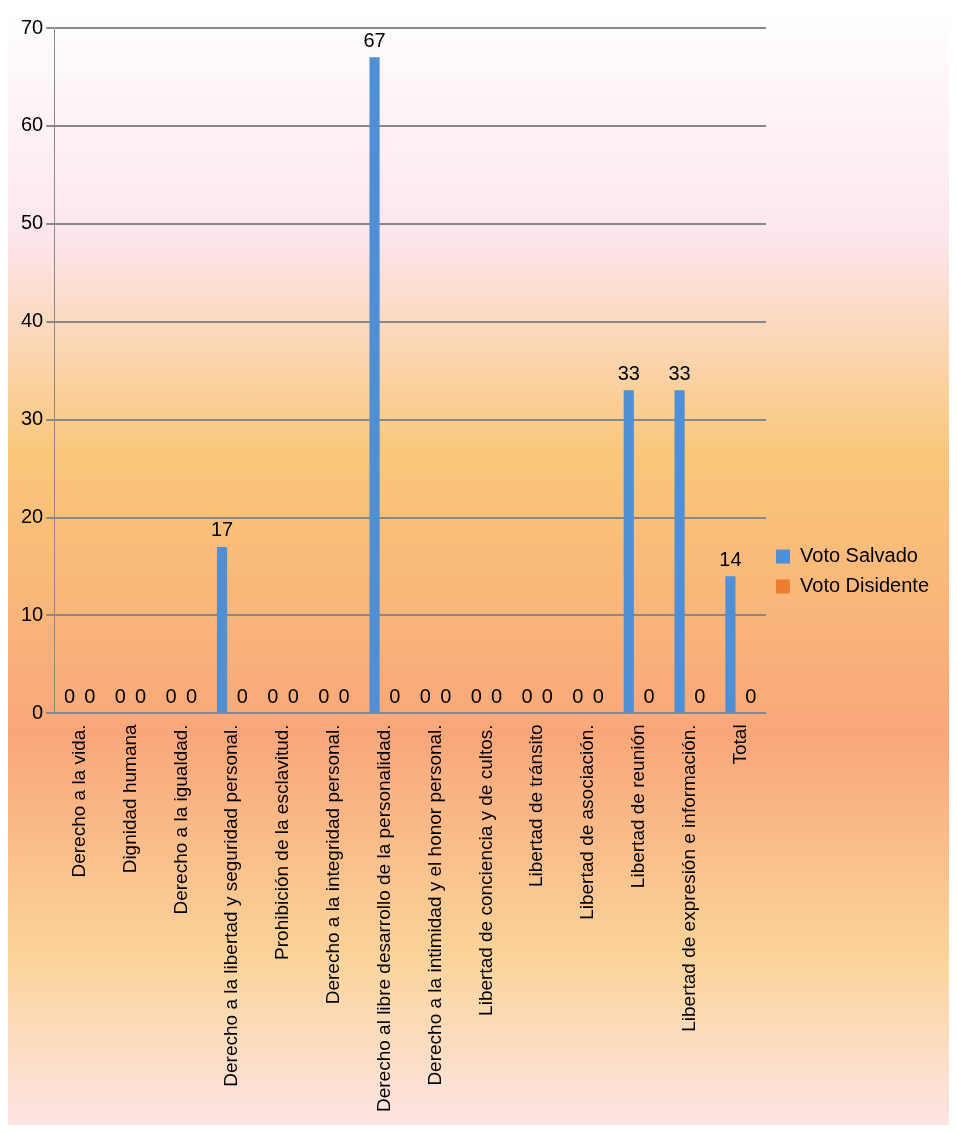 The width and height of the screenshot is (957, 1133). I want to click on x-tick-label: Prohibición de la esclavitud., so click(282, 842).